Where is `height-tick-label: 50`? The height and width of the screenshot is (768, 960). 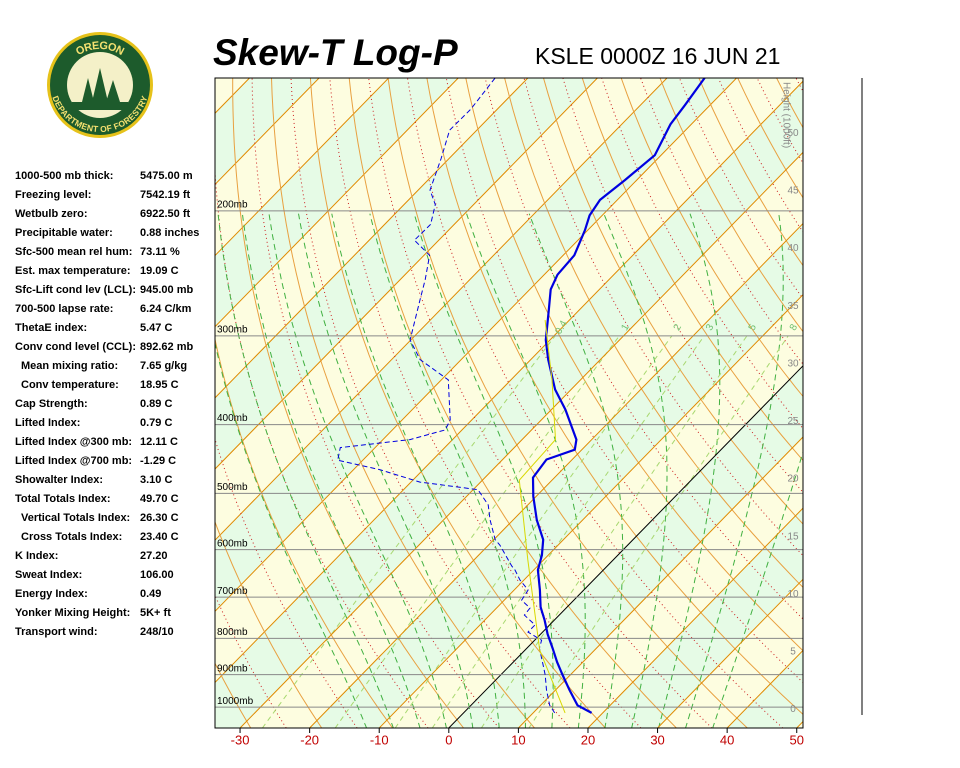
height-tick-label: 50 is located at coordinates (793, 133).